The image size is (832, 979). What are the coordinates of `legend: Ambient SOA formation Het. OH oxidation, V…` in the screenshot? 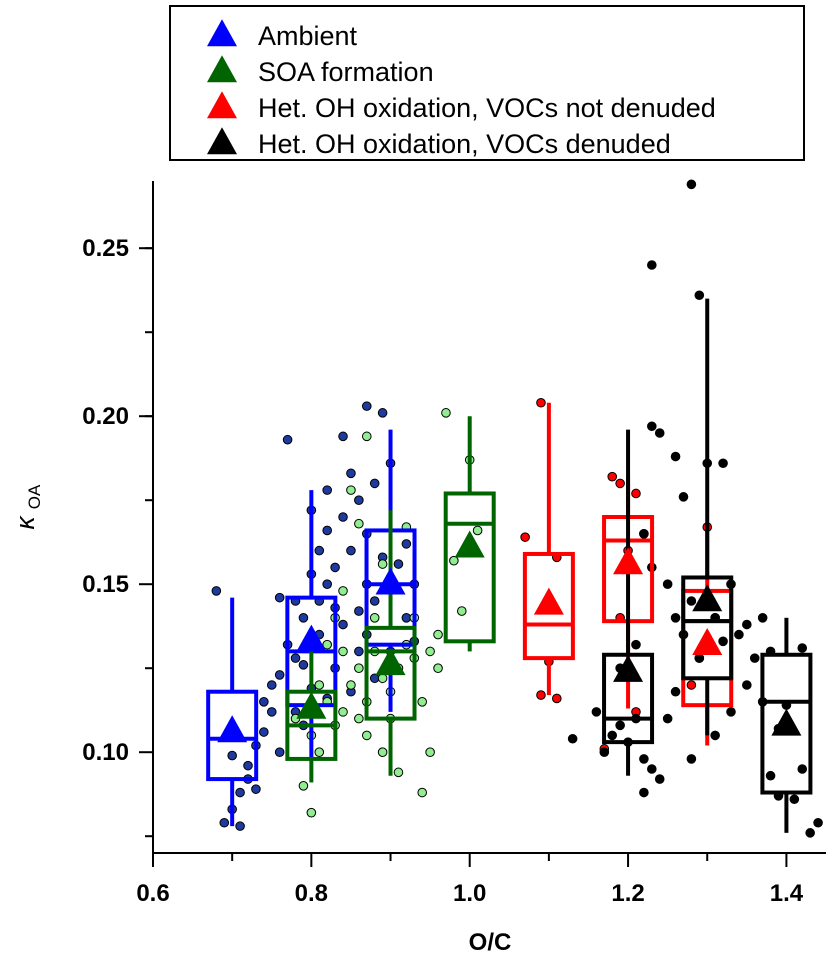 It's located at (487, 83).